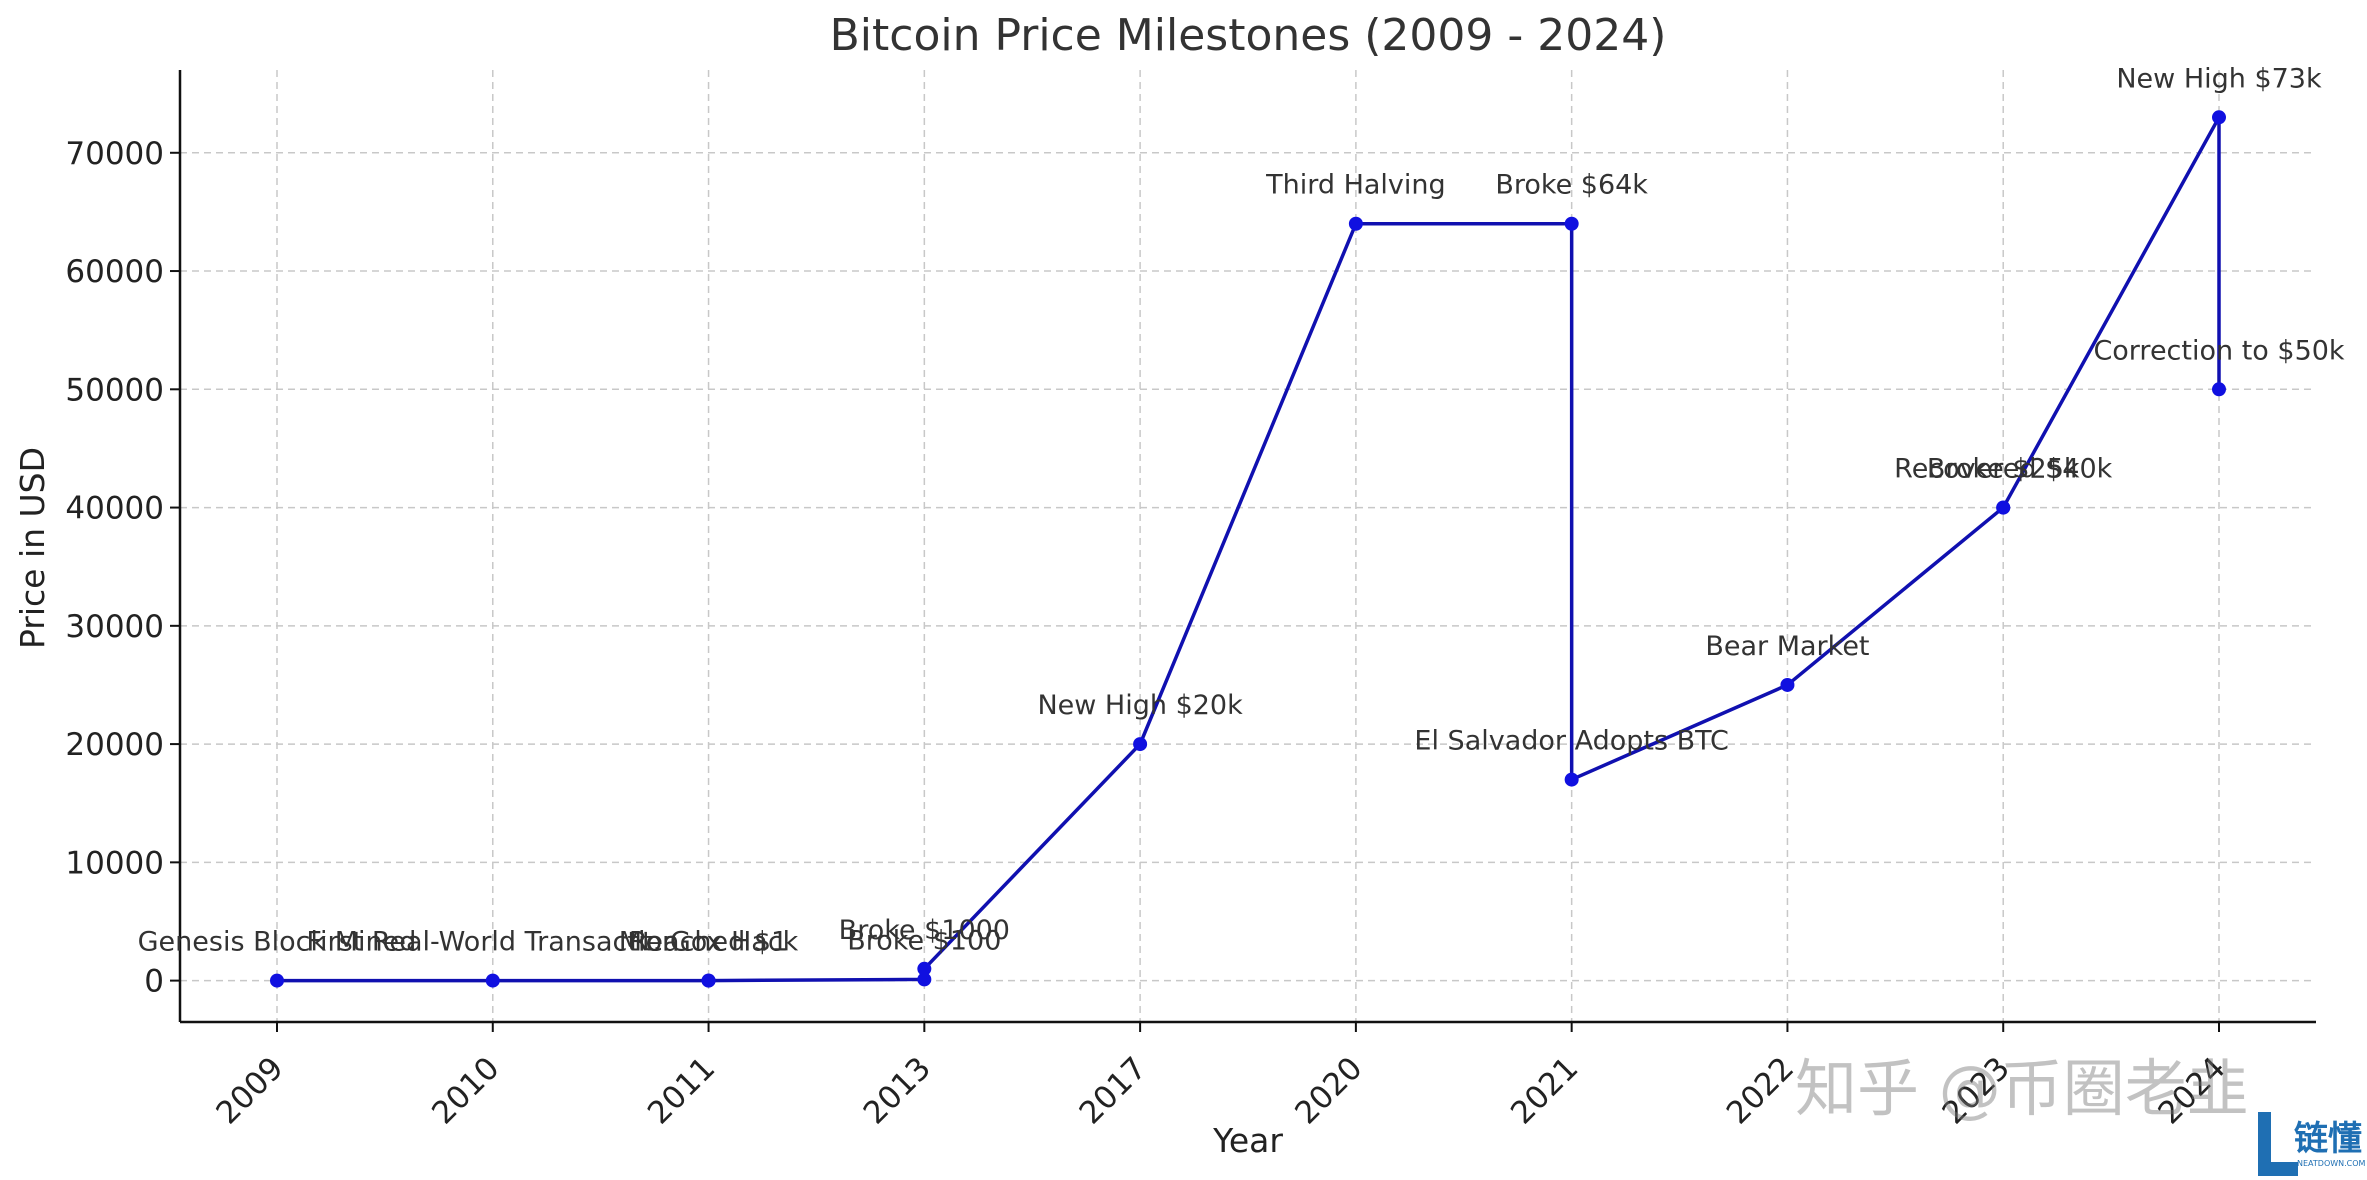 Image resolution: width=2367 pixels, height=1180 pixels. I want to click on chart-title: Bitcoin Price Milestones (2009 - 2024), so click(1248, 35).